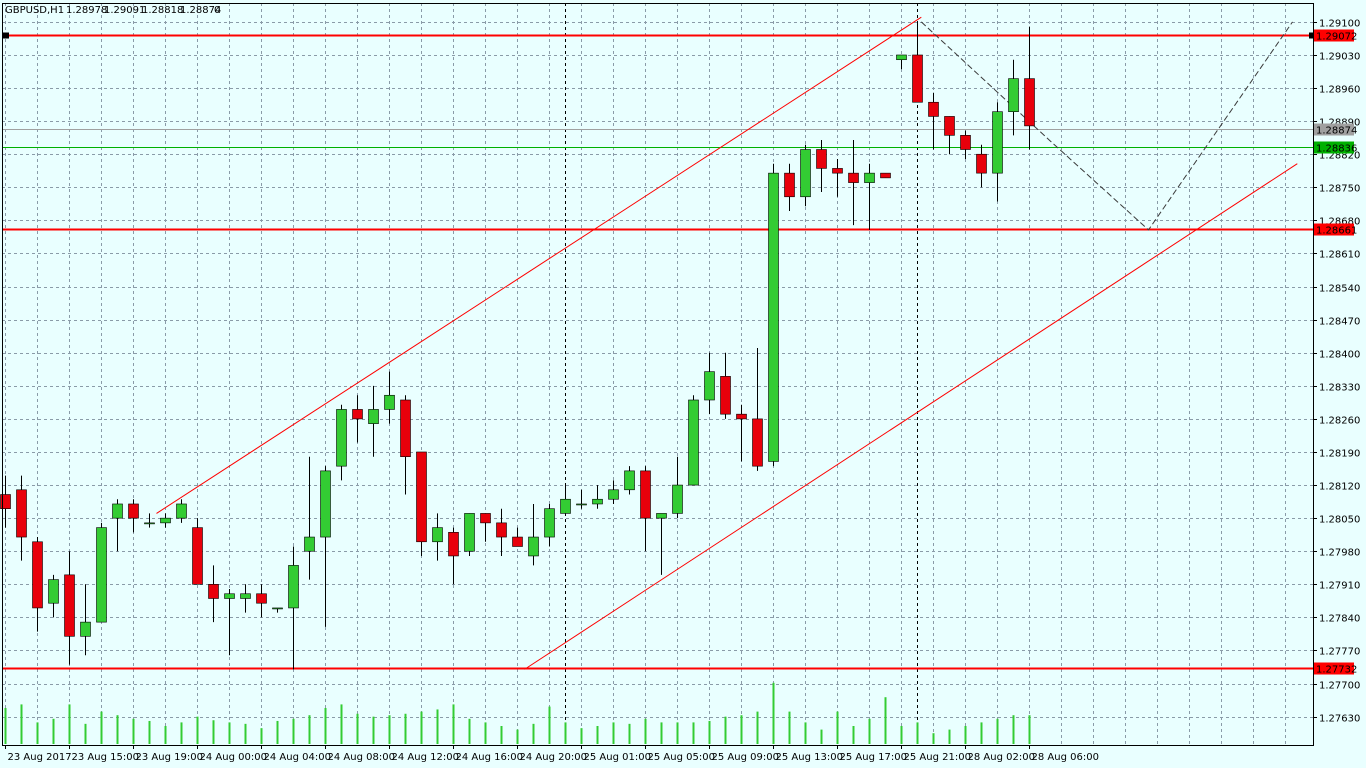 Image resolution: width=1366 pixels, height=768 pixels. I want to click on level-price-text: 1.29072, so click(1336, 37).